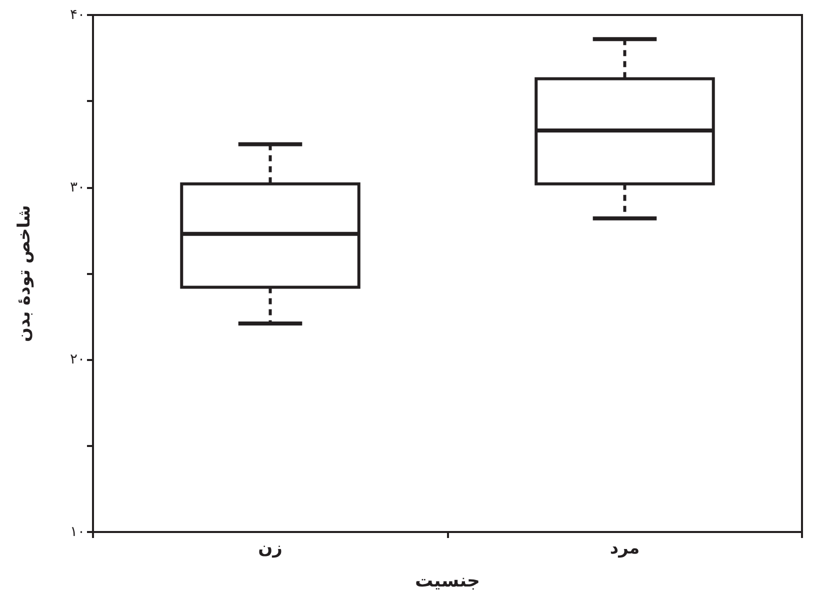 The image size is (816, 610). I want to click on x-tick-label: مرد, so click(625, 548).